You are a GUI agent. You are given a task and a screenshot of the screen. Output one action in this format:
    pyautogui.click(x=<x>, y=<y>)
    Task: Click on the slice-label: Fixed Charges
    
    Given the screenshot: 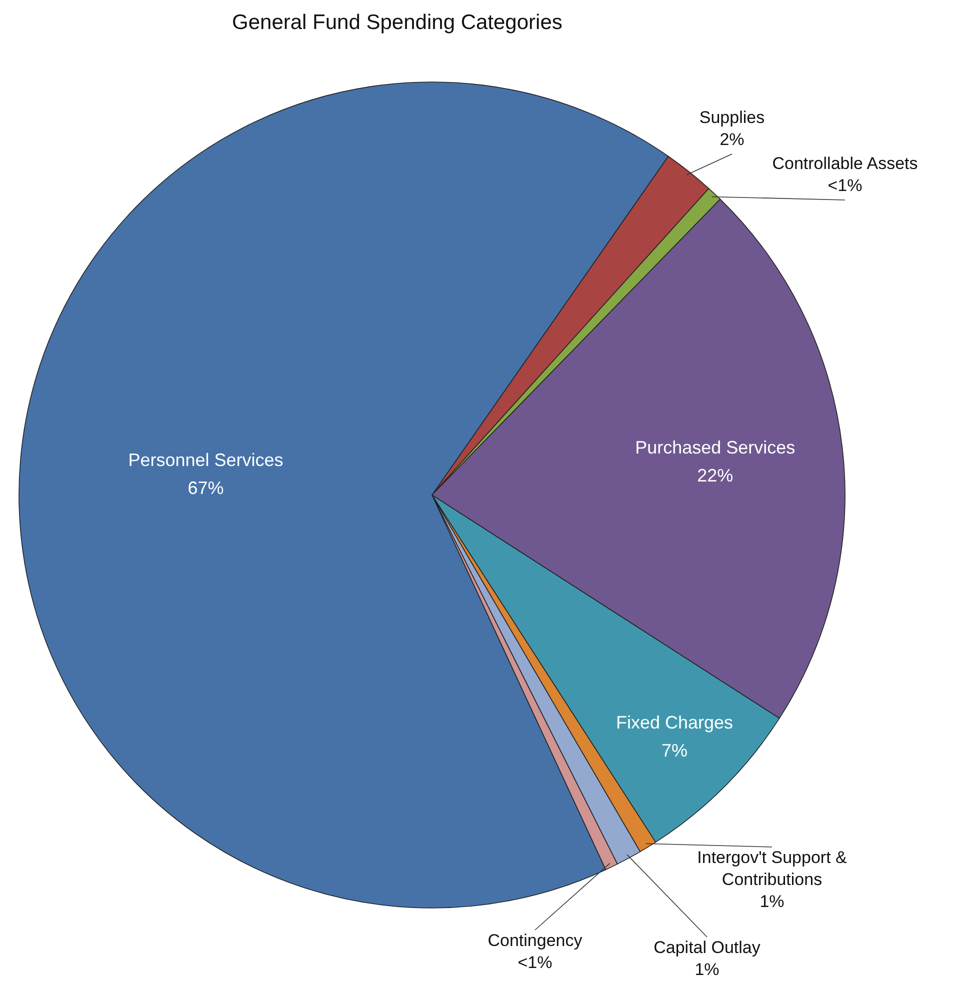 What is the action you would take?
    pyautogui.click(x=675, y=722)
    